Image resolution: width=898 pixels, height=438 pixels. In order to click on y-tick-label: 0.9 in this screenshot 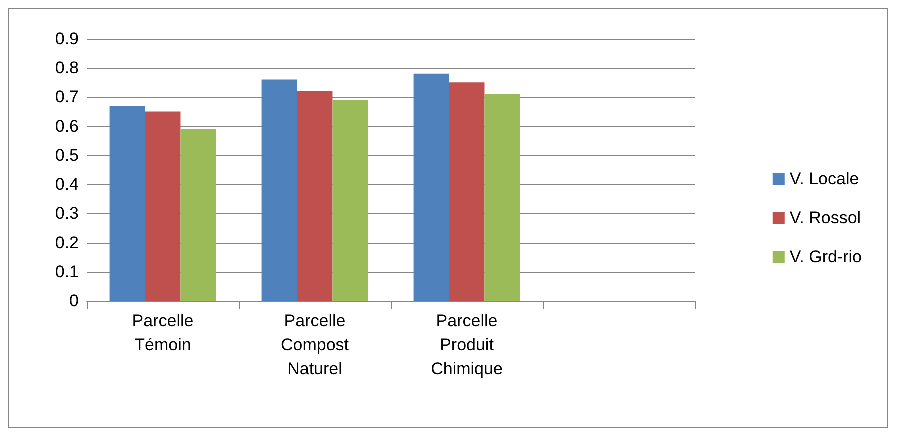, I will do `click(67, 39)`.